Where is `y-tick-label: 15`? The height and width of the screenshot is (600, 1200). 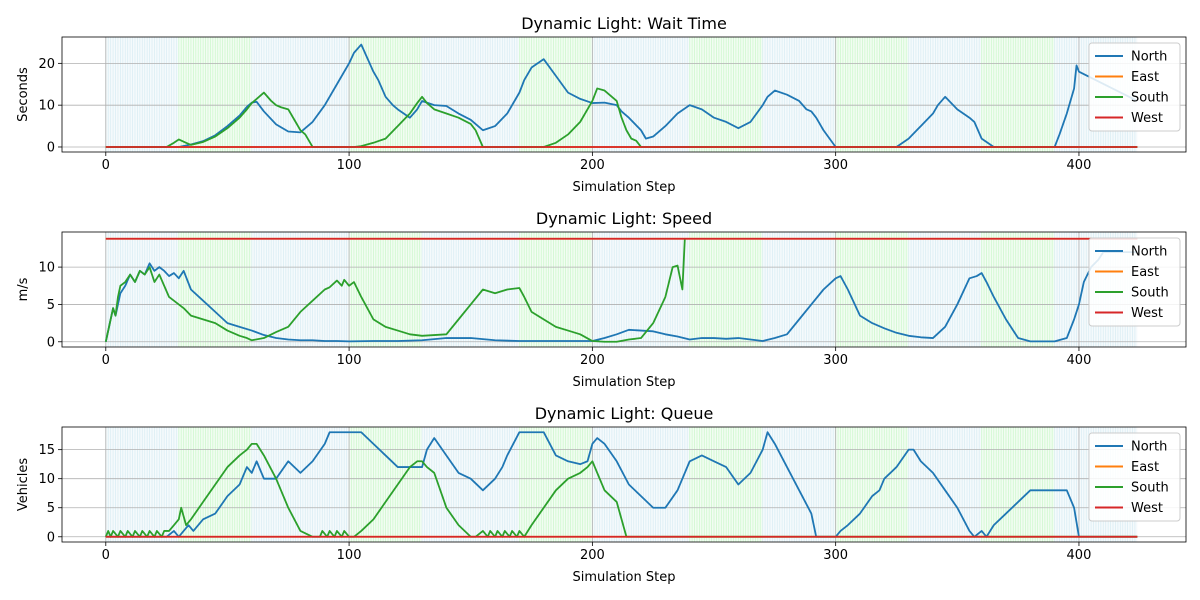 y-tick-label: 15 is located at coordinates (46, 450).